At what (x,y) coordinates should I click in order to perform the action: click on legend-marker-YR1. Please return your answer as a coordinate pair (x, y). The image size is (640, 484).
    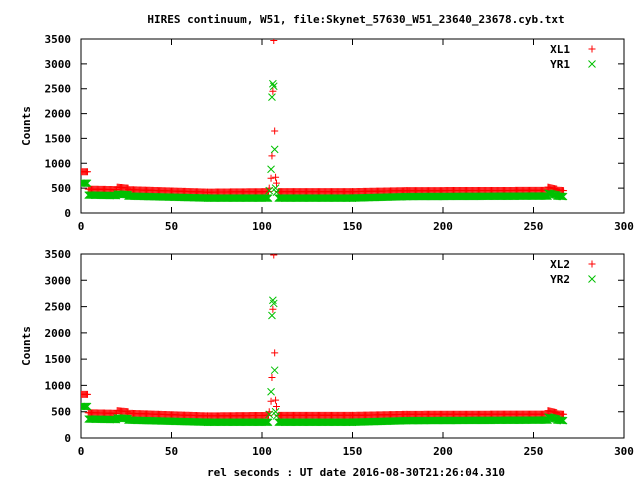
    Looking at the image, I should click on (592, 64).